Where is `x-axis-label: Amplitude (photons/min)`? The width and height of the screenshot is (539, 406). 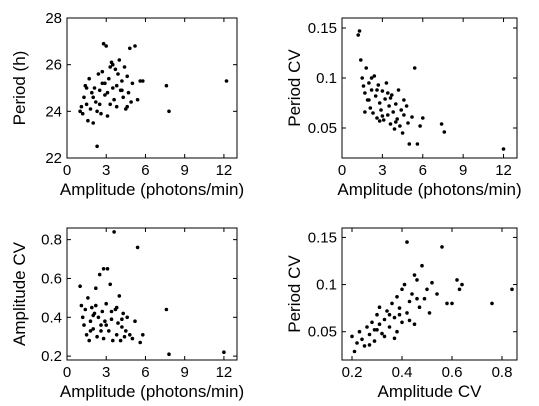 x-axis-label: Amplitude (photons/min) is located at coordinates (152, 391).